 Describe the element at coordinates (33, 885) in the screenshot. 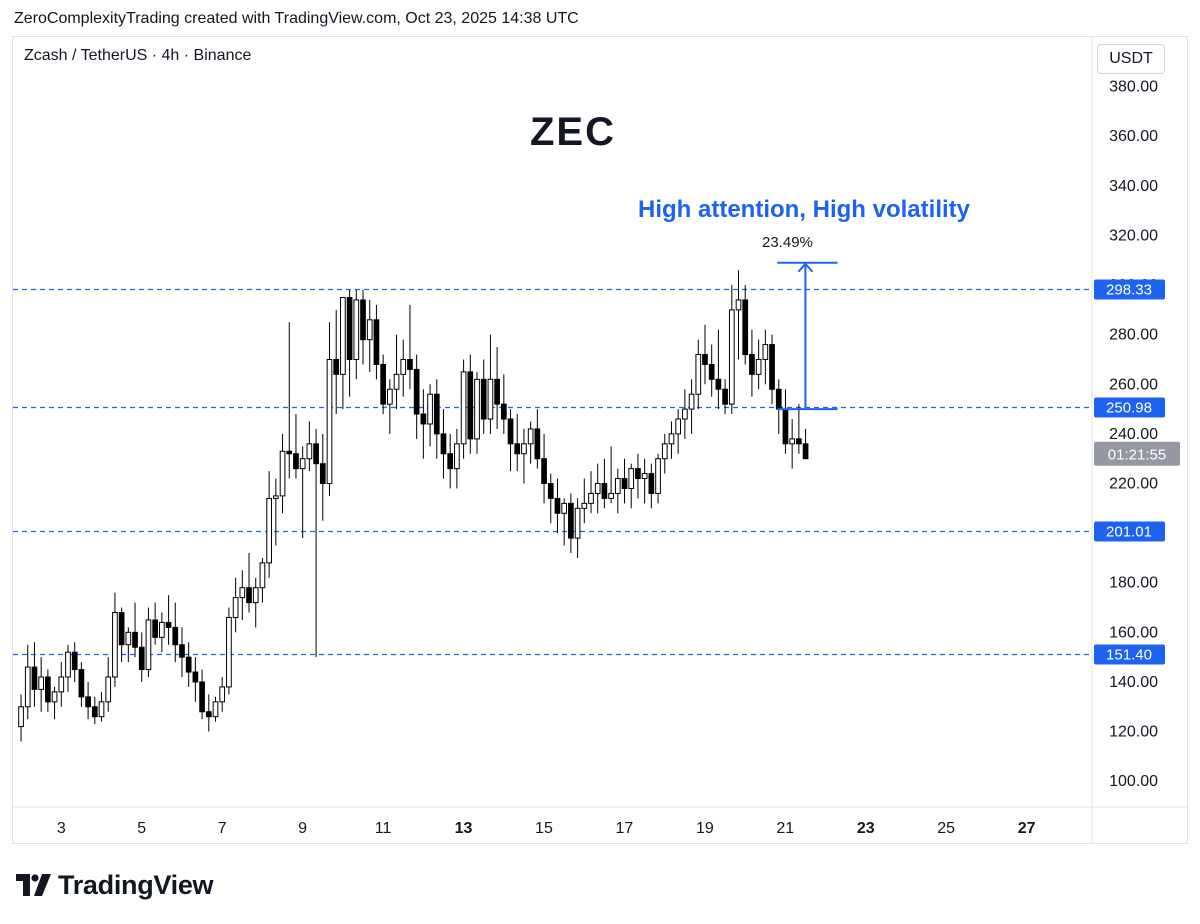

I see `tradingview-logo-icon` at that location.